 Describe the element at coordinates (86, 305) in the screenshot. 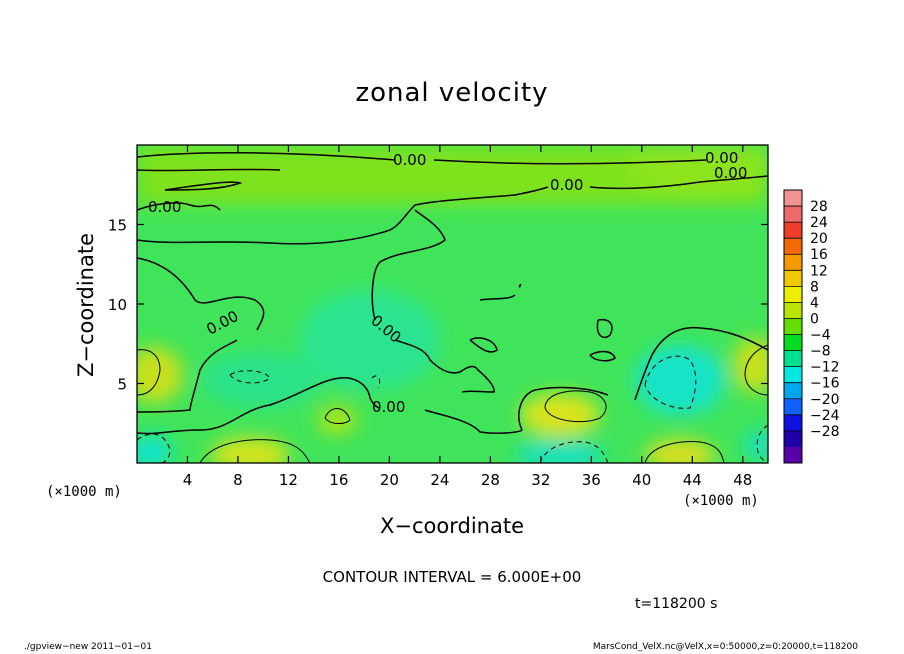

I see `y-axis-label: Z−coordinate` at that location.